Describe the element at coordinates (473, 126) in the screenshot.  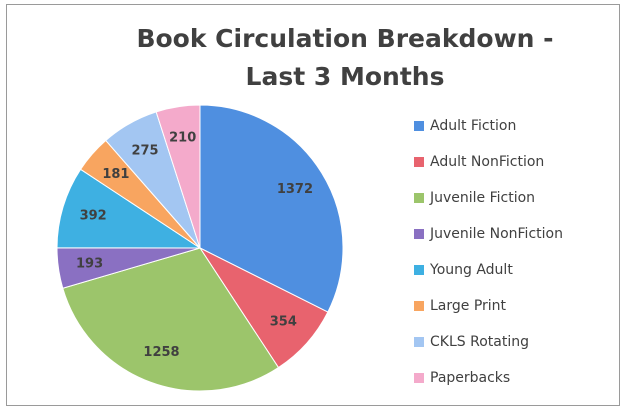
I see `legend-label: Adult Fiction` at that location.